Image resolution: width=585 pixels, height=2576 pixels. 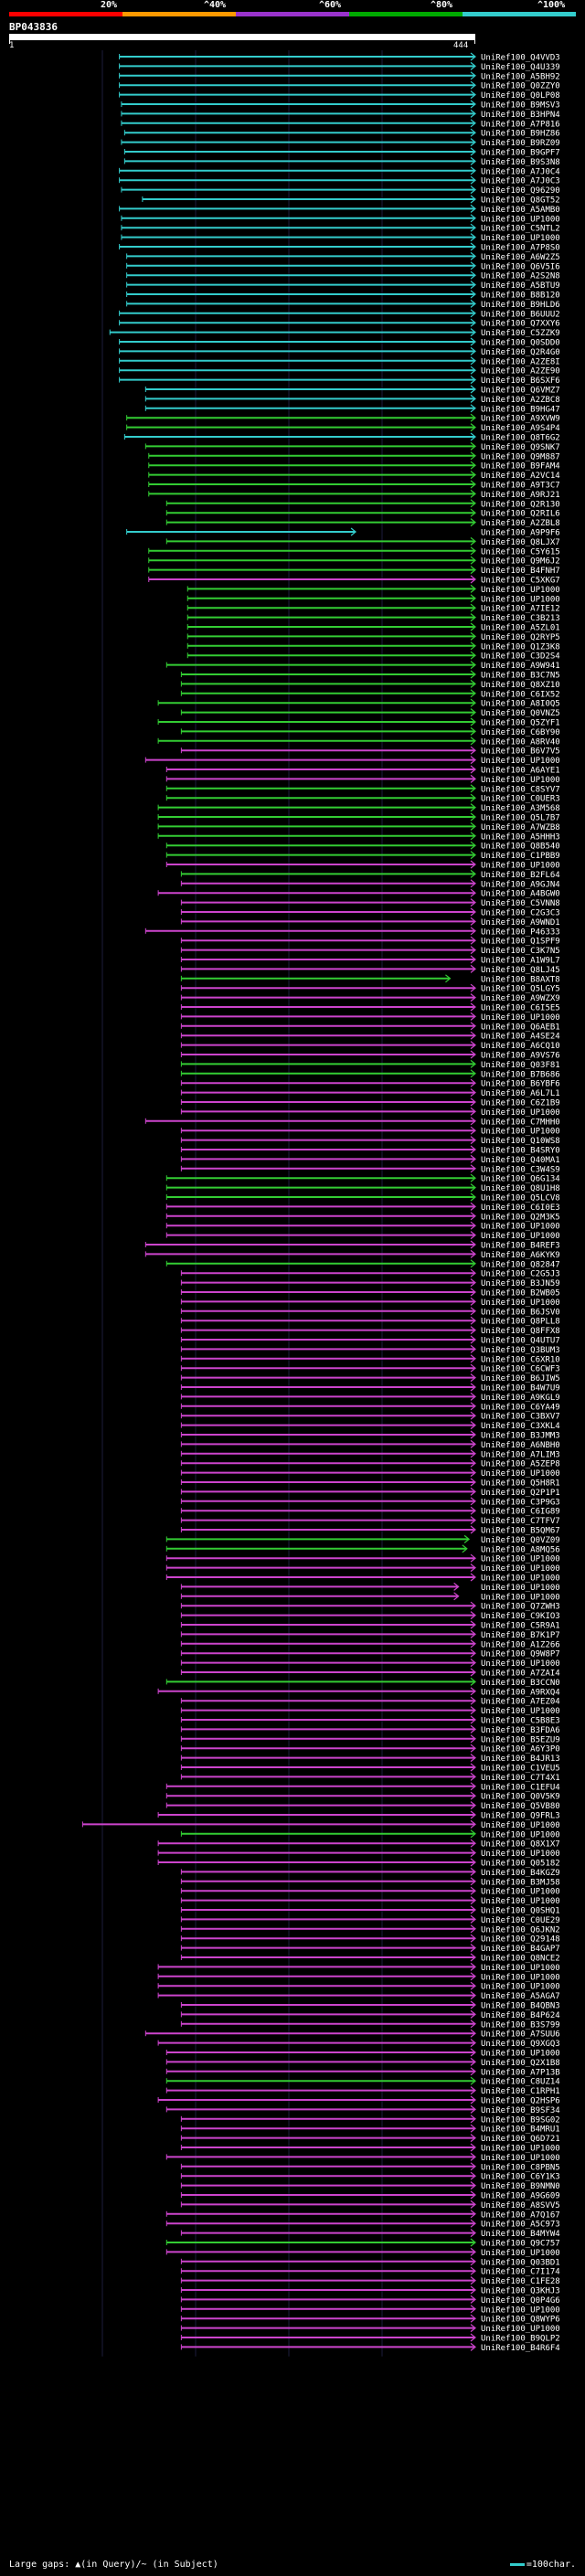 I want to click on hit-label: UniRef100_B3C7N5, so click(x=520, y=676).